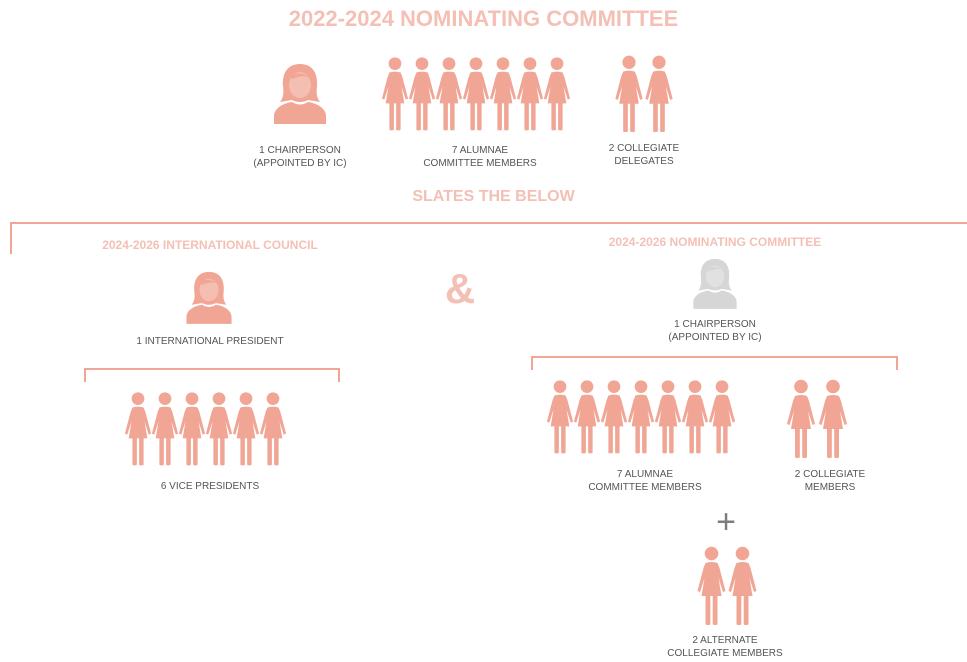  I want to click on vp-caption: 6 VICE PRESIDENTS, so click(210, 486).